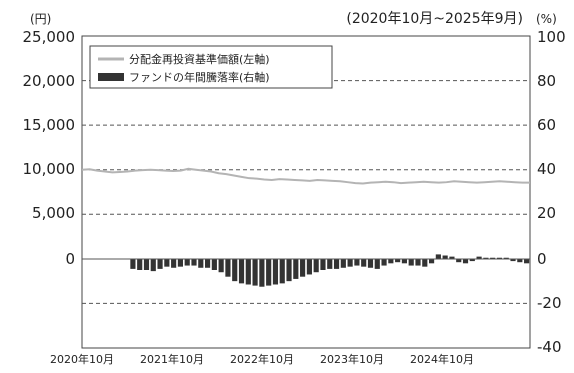 The width and height of the screenshot is (574, 373). Describe the element at coordinates (111, 77) in the screenshot. I see `legend-bar-swatch` at that location.